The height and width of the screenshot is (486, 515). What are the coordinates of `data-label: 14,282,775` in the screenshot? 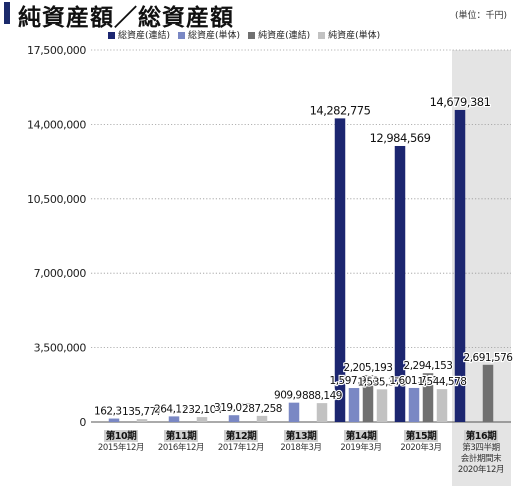 It's located at (340, 110).